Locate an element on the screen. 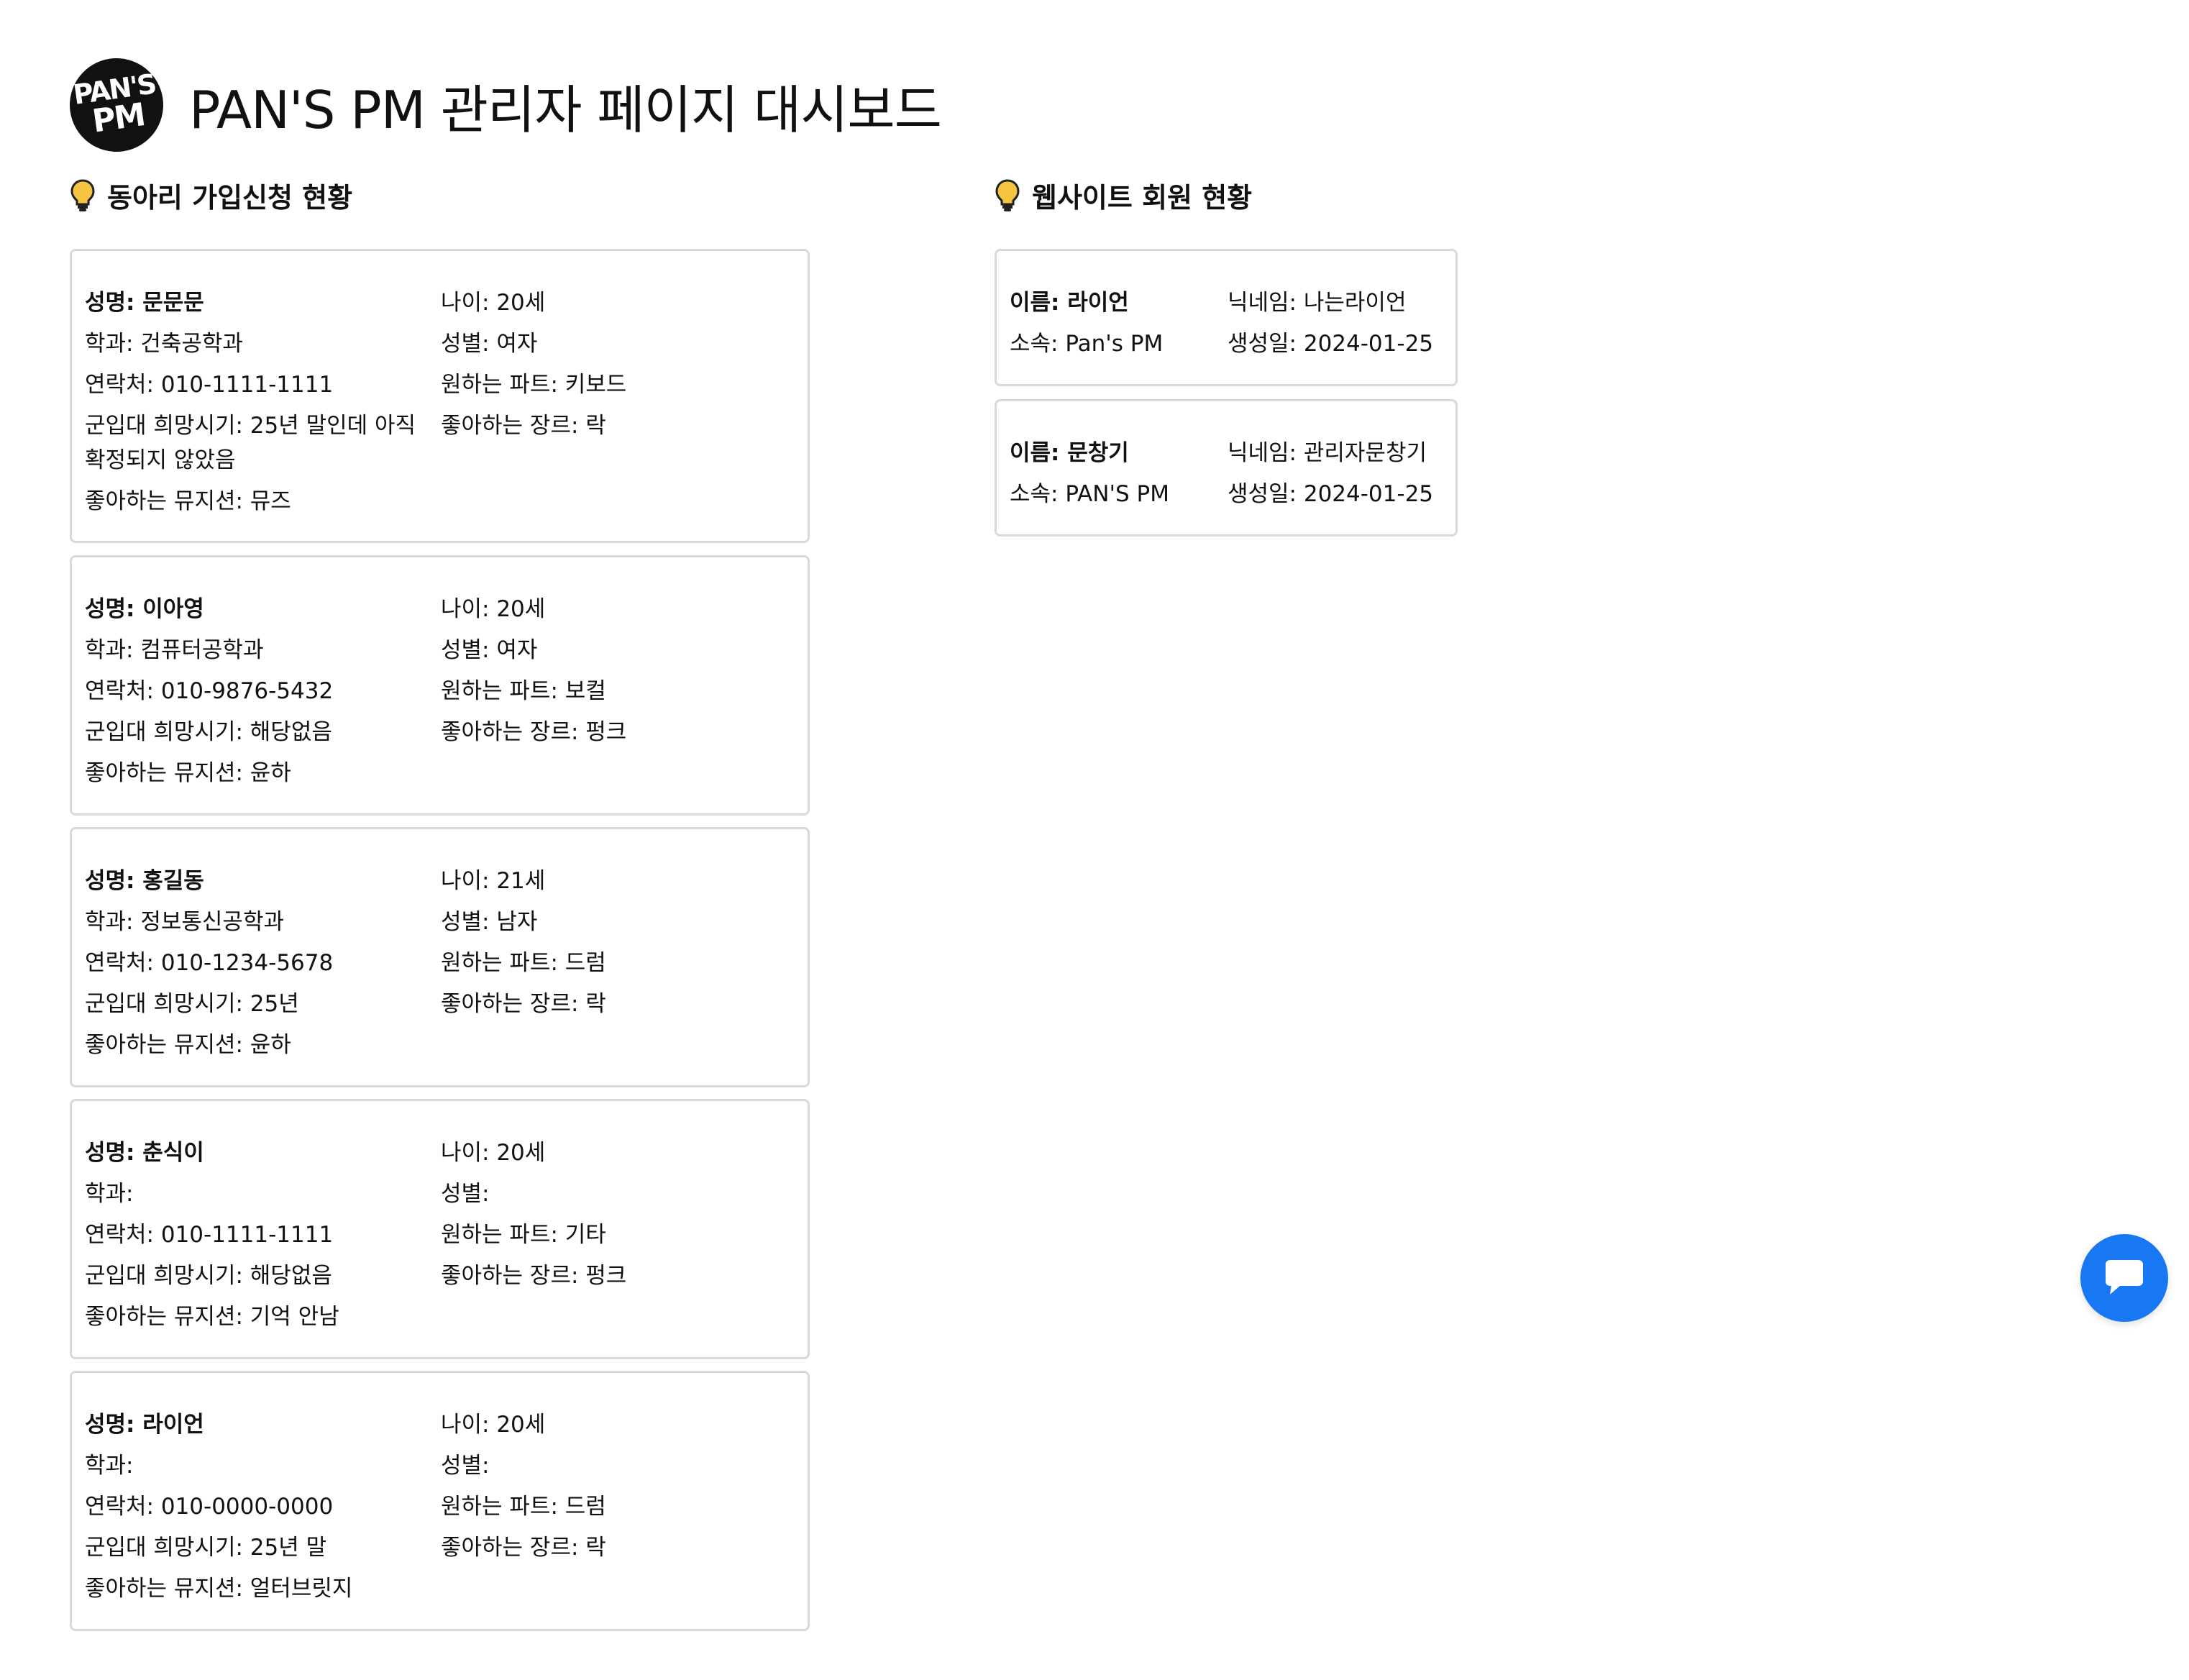 Image resolution: width=2189 pixels, height=1680 pixels. applicant-age: 나이: 21세 is located at coordinates (493, 881).